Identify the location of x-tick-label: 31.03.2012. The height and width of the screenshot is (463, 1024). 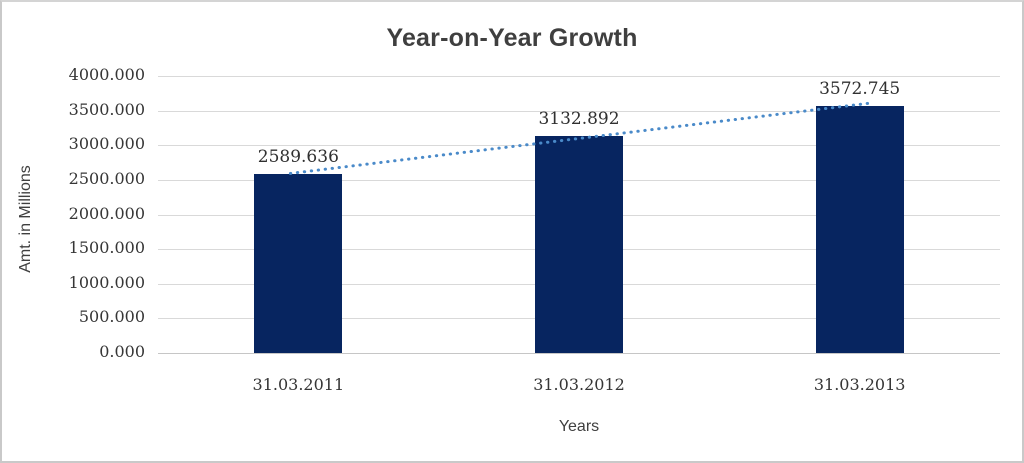
(579, 384).